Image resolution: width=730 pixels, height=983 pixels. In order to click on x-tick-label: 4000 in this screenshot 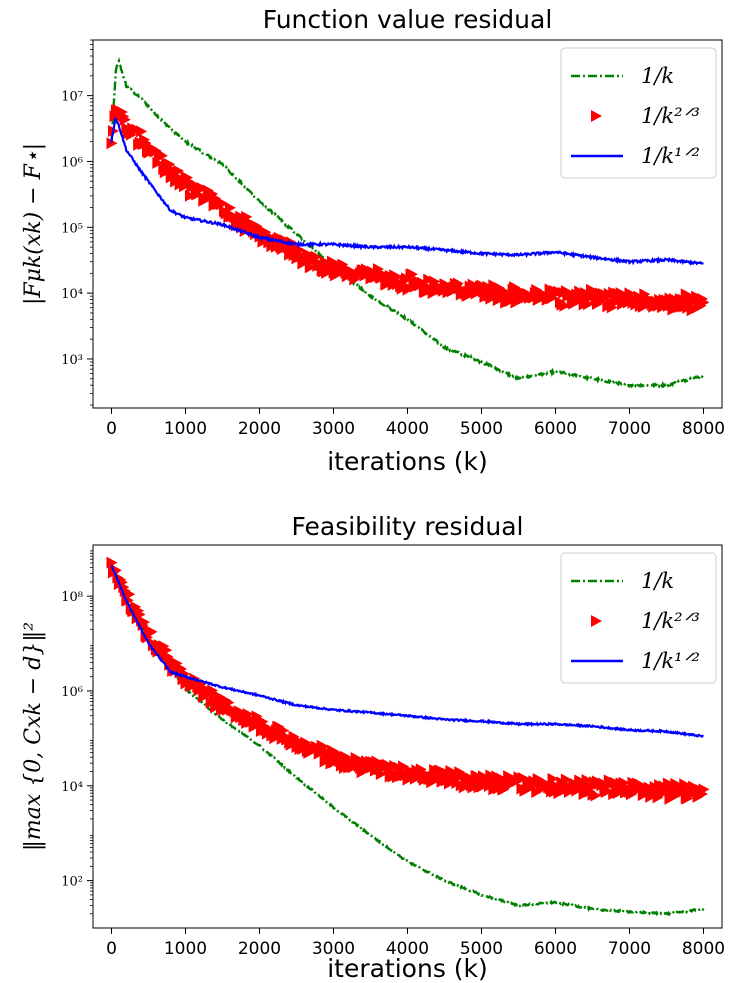, I will do `click(407, 429)`.